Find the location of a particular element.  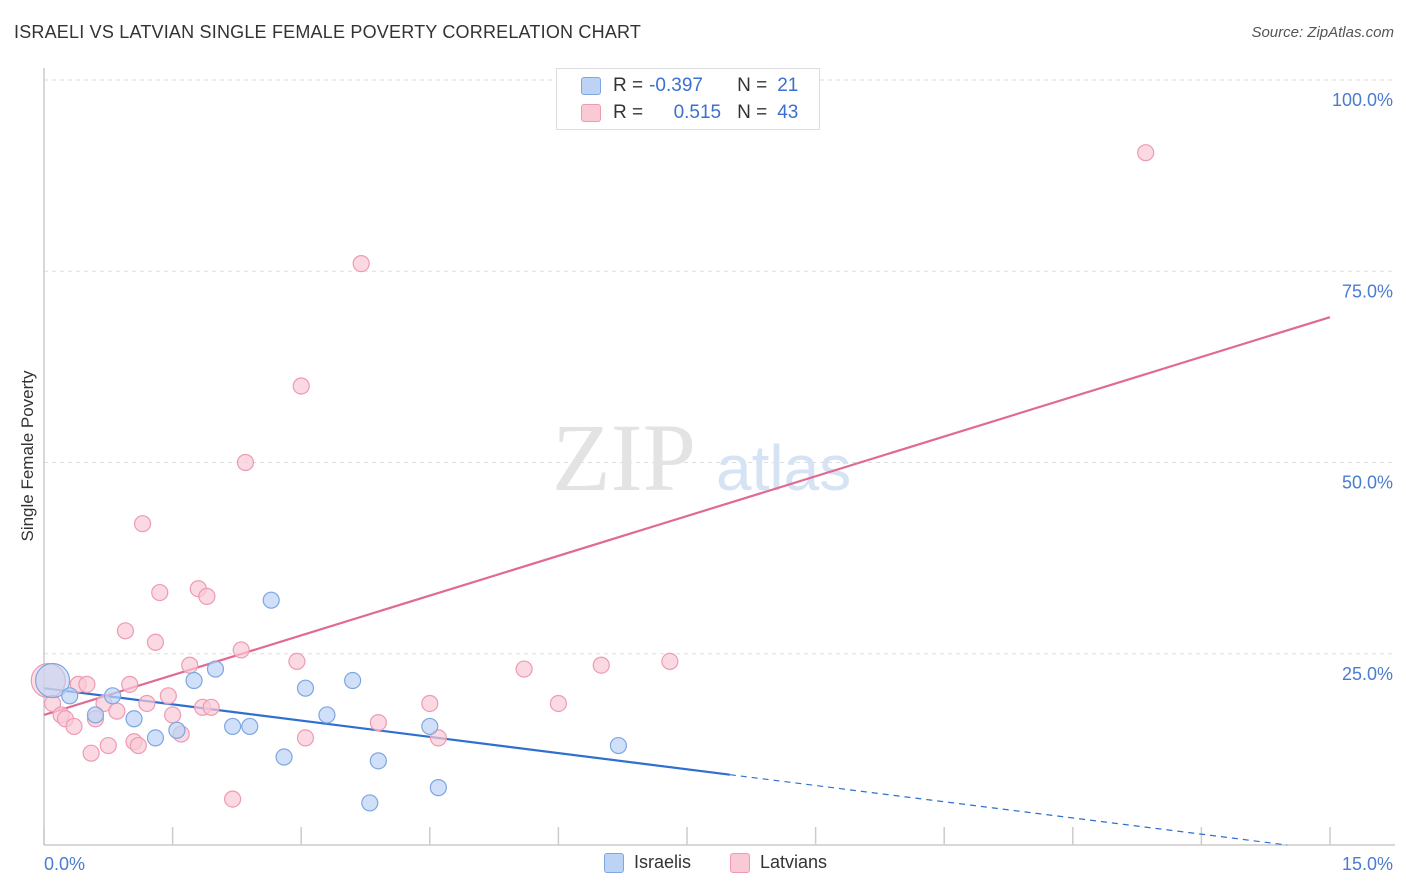

latvians-r-label: R = is located at coordinates (628, 112).